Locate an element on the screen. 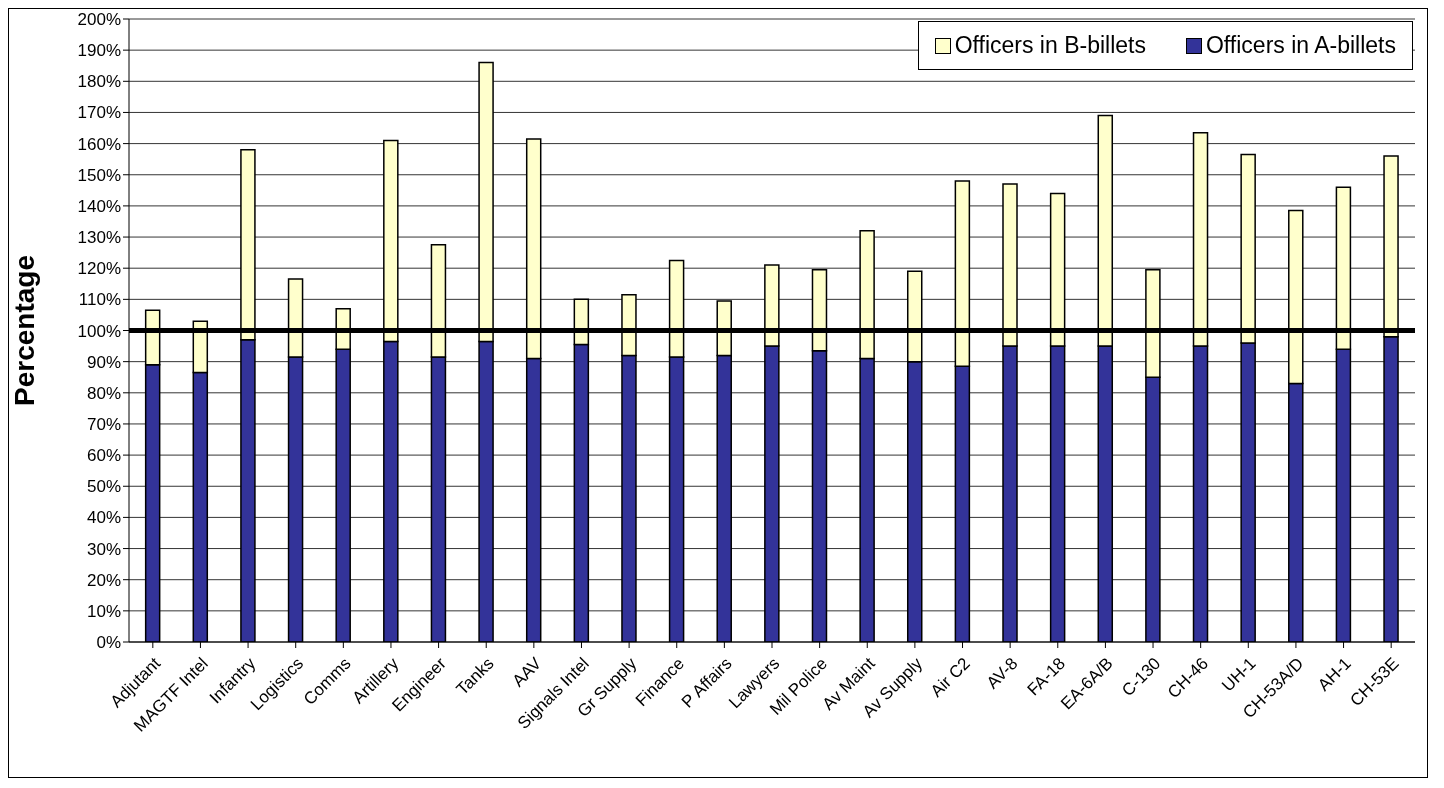  y-tick-label: 50% is located at coordinates (103, 487).